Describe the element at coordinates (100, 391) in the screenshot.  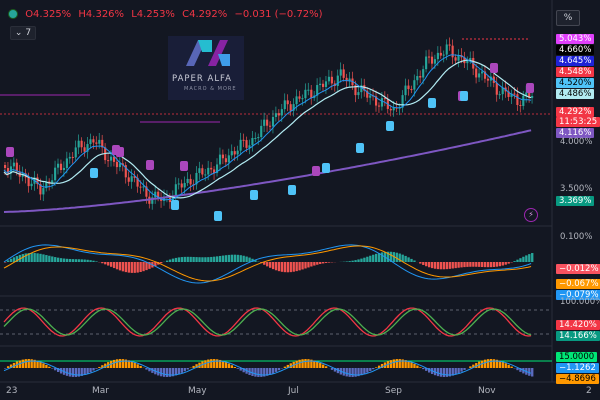
I see `x-axis-label: Mar` at that location.